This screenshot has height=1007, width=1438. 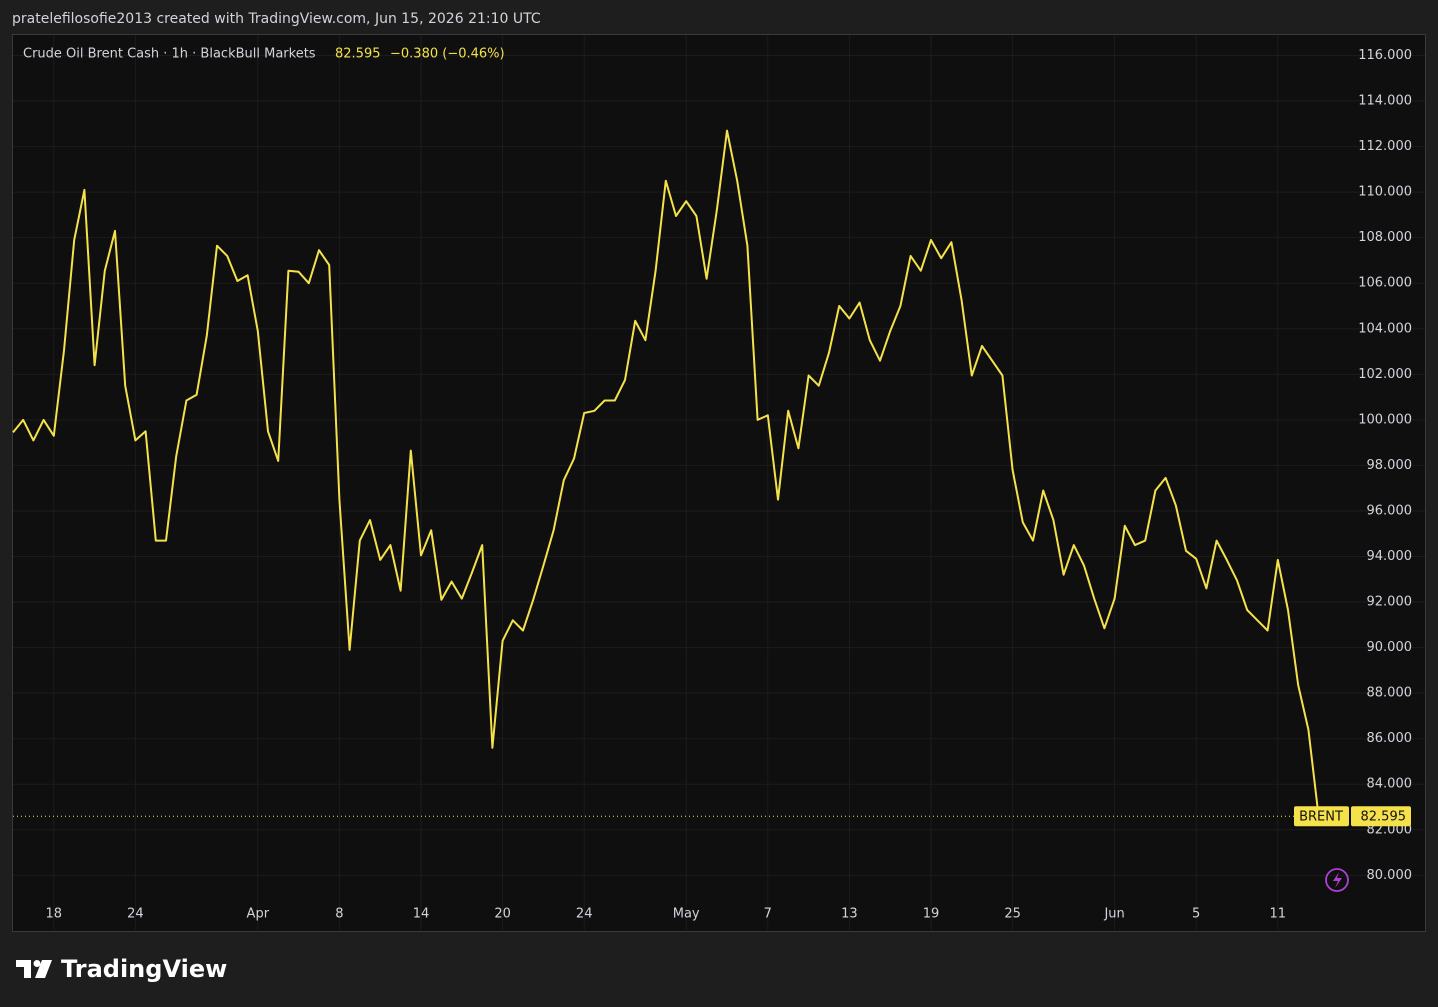 What do you see at coordinates (849, 914) in the screenshot?
I see `x-tick-label: 13` at bounding box center [849, 914].